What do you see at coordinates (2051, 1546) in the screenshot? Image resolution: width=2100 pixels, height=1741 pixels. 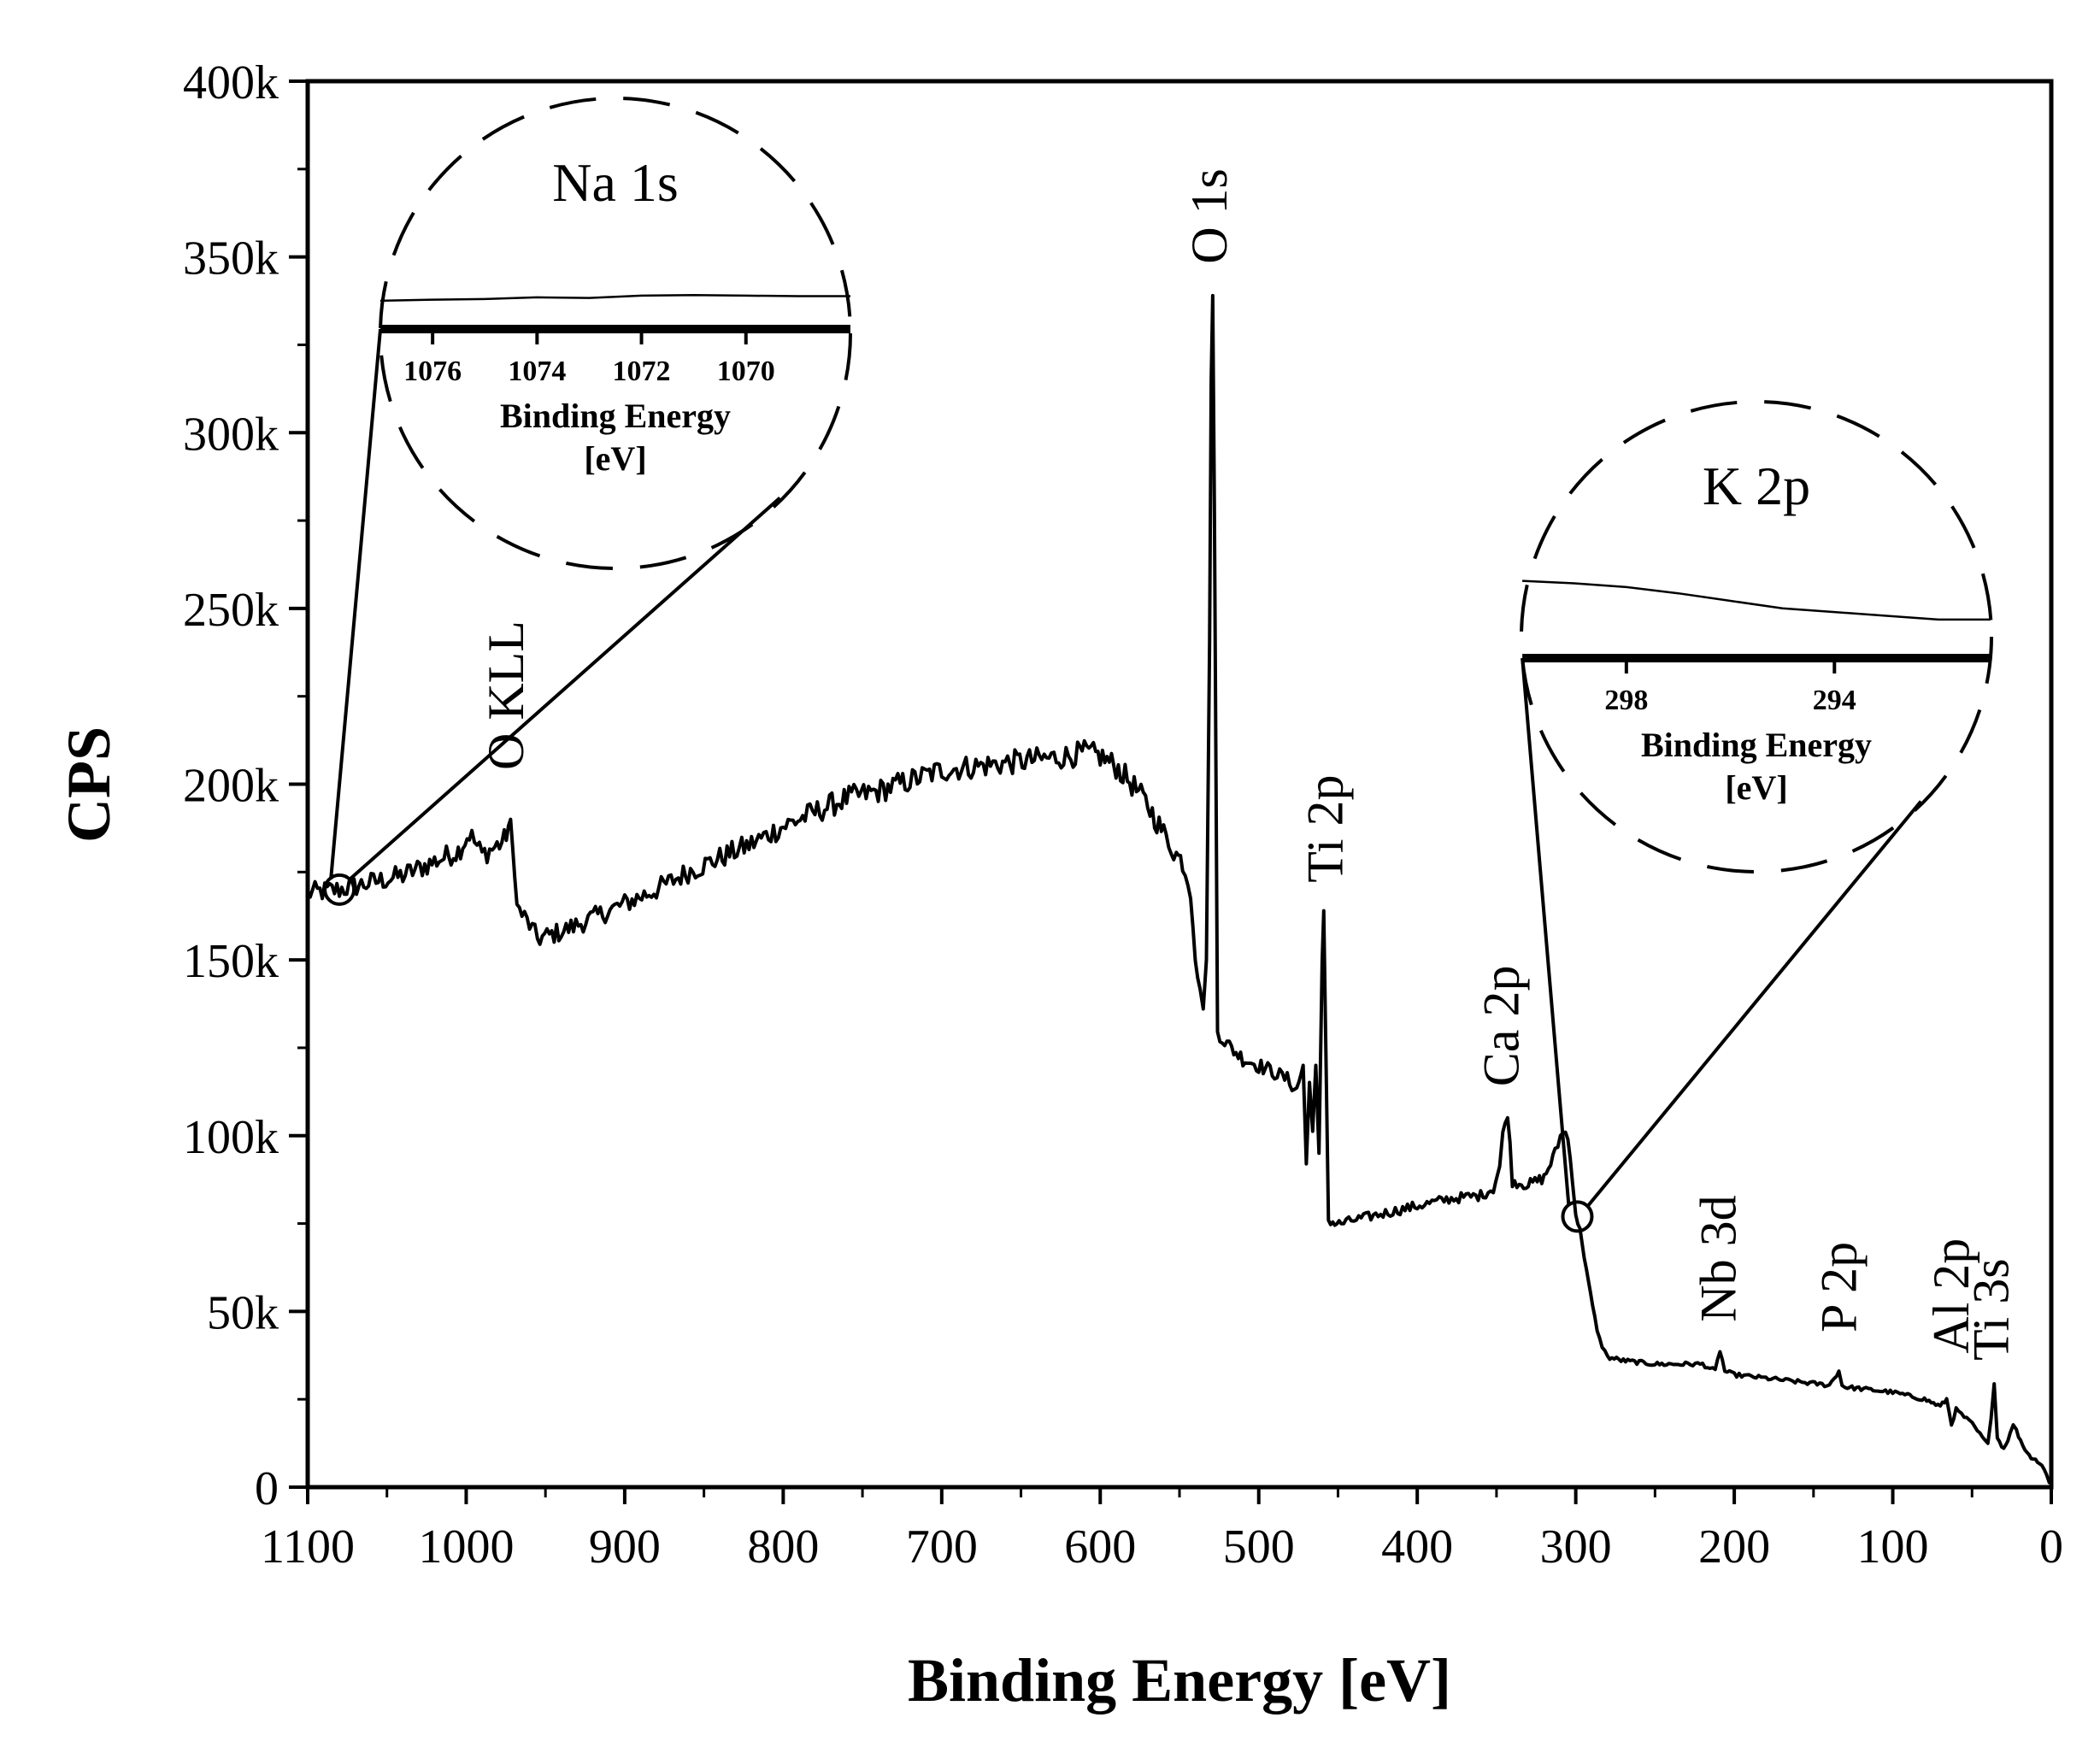 I see `x-tick-label: 0` at bounding box center [2051, 1546].